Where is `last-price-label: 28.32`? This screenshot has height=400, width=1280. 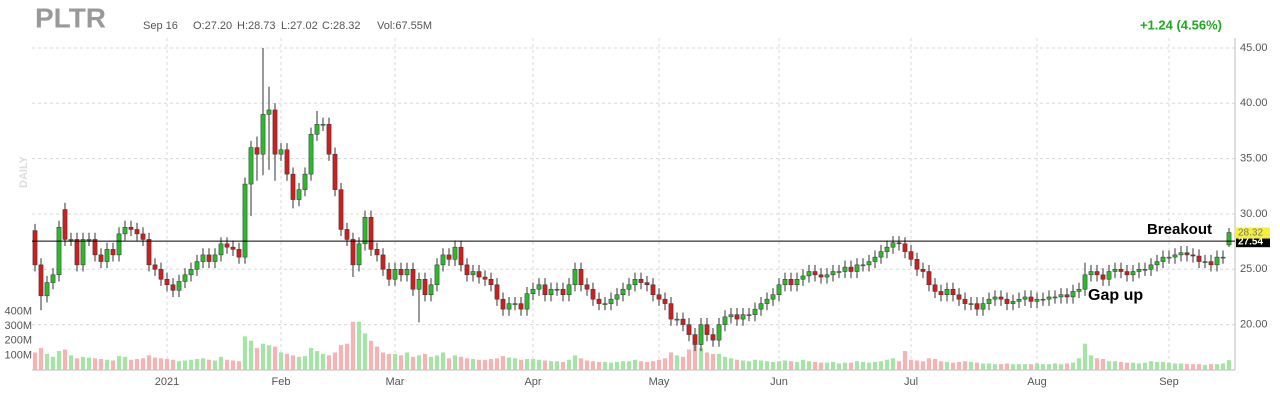
last-price-label: 28.32 is located at coordinates (1250, 233).